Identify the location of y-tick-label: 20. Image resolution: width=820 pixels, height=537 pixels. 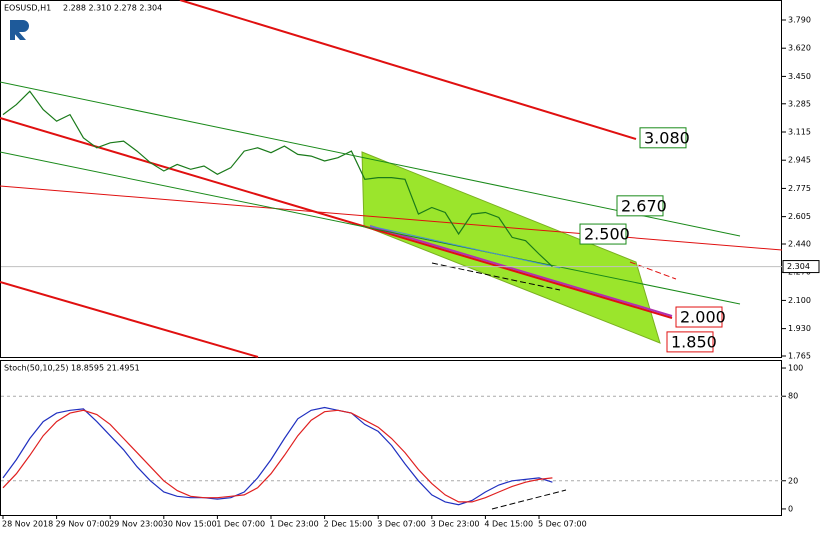
(793, 480).